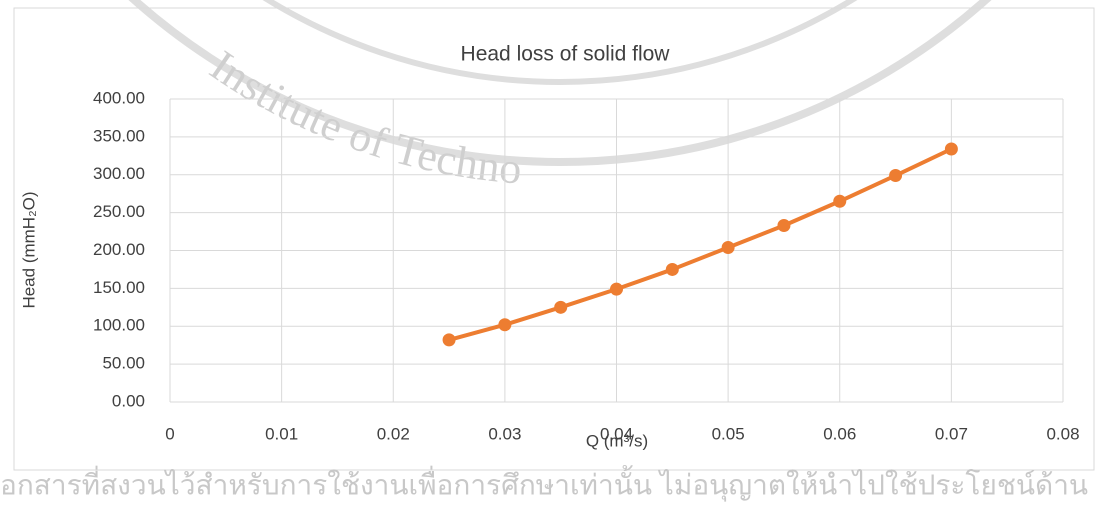 This screenshot has height=512, width=1103. What do you see at coordinates (169, 433) in the screenshot?
I see `x-tick-label: 0` at bounding box center [169, 433].